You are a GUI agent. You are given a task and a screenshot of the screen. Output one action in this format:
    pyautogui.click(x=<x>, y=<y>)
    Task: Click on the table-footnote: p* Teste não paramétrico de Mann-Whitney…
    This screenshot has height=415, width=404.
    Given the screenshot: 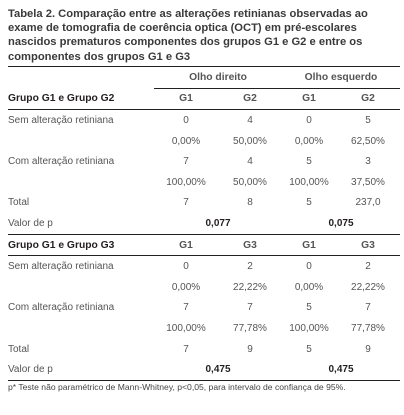 What is the action you would take?
    pyautogui.click(x=177, y=387)
    